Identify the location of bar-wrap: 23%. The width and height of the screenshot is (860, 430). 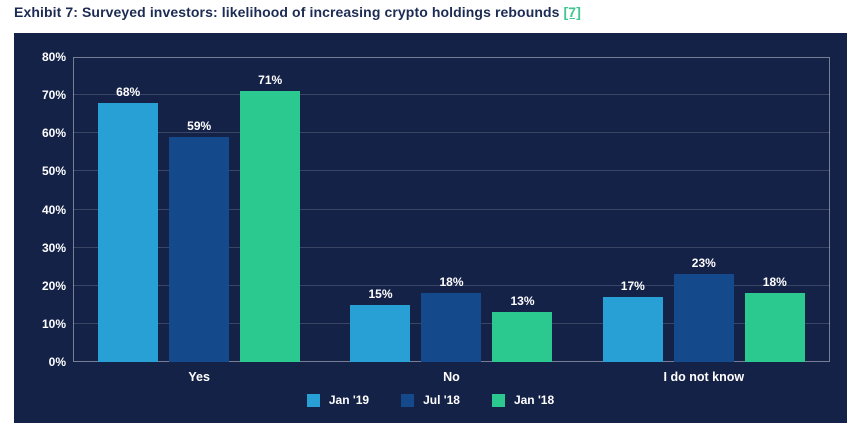
(703, 209).